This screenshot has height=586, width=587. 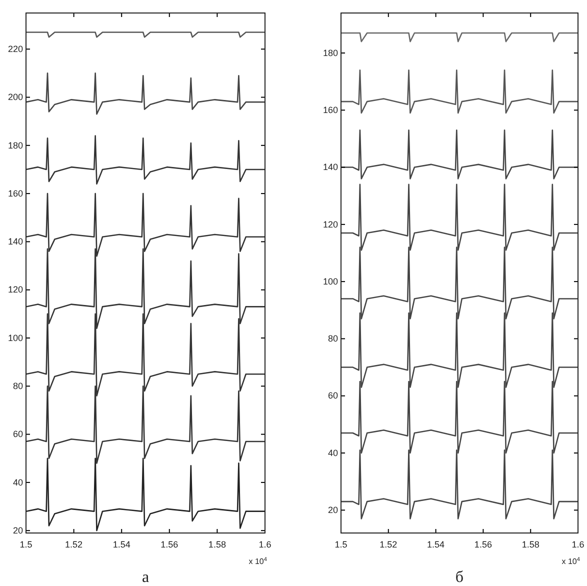 I want to click on y-tick-label: 220, so click(x=15, y=49).